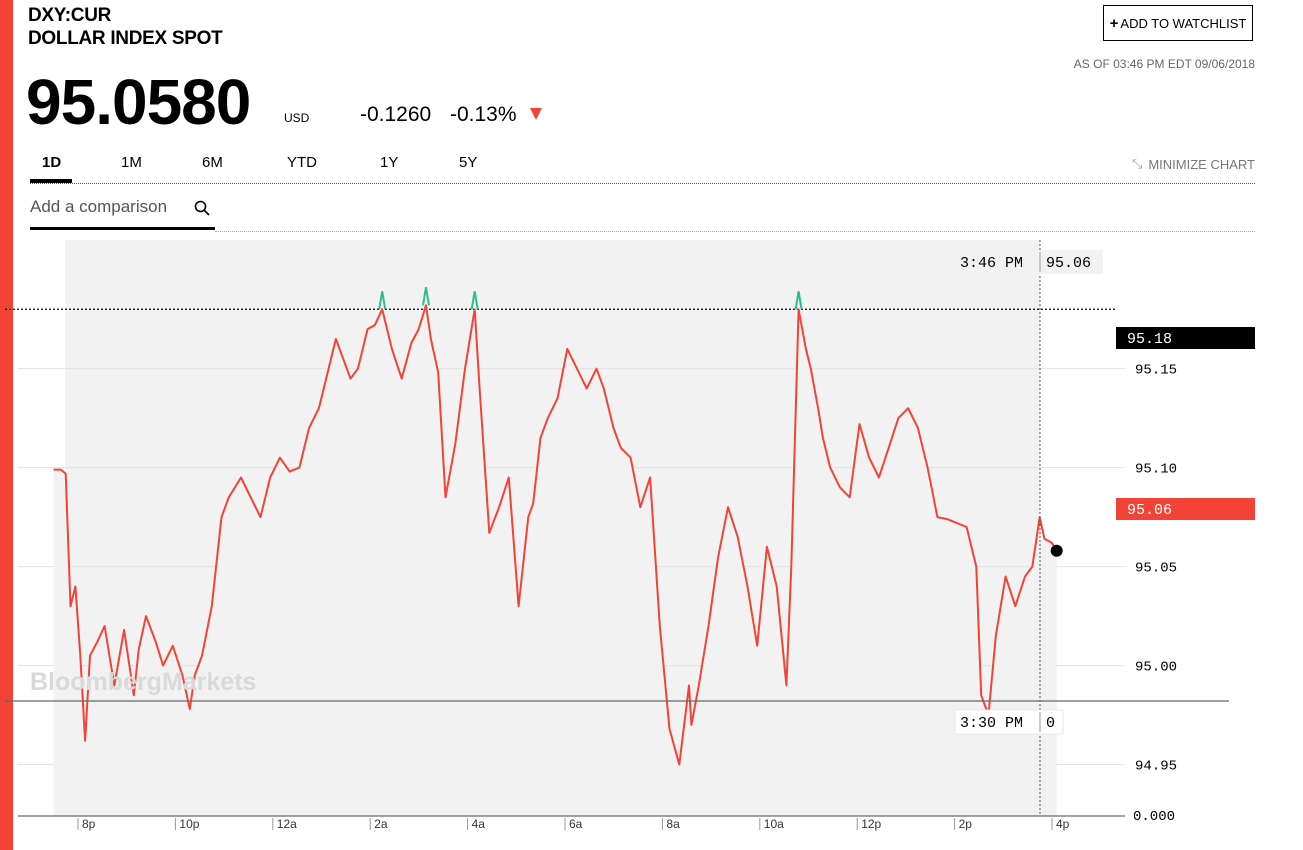 The width and height of the screenshot is (1303, 850). I want to click on x-tick-label: 12p, so click(871, 824).